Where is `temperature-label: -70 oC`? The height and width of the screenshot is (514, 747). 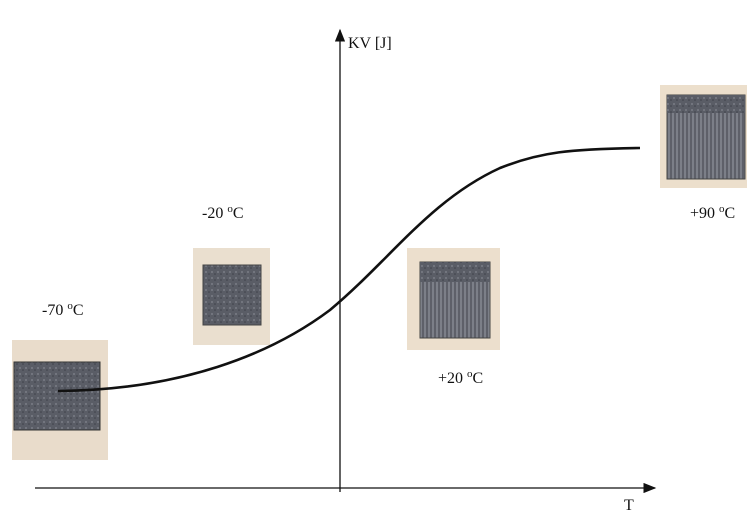
temperature-label: -70 oC is located at coordinates (63, 309).